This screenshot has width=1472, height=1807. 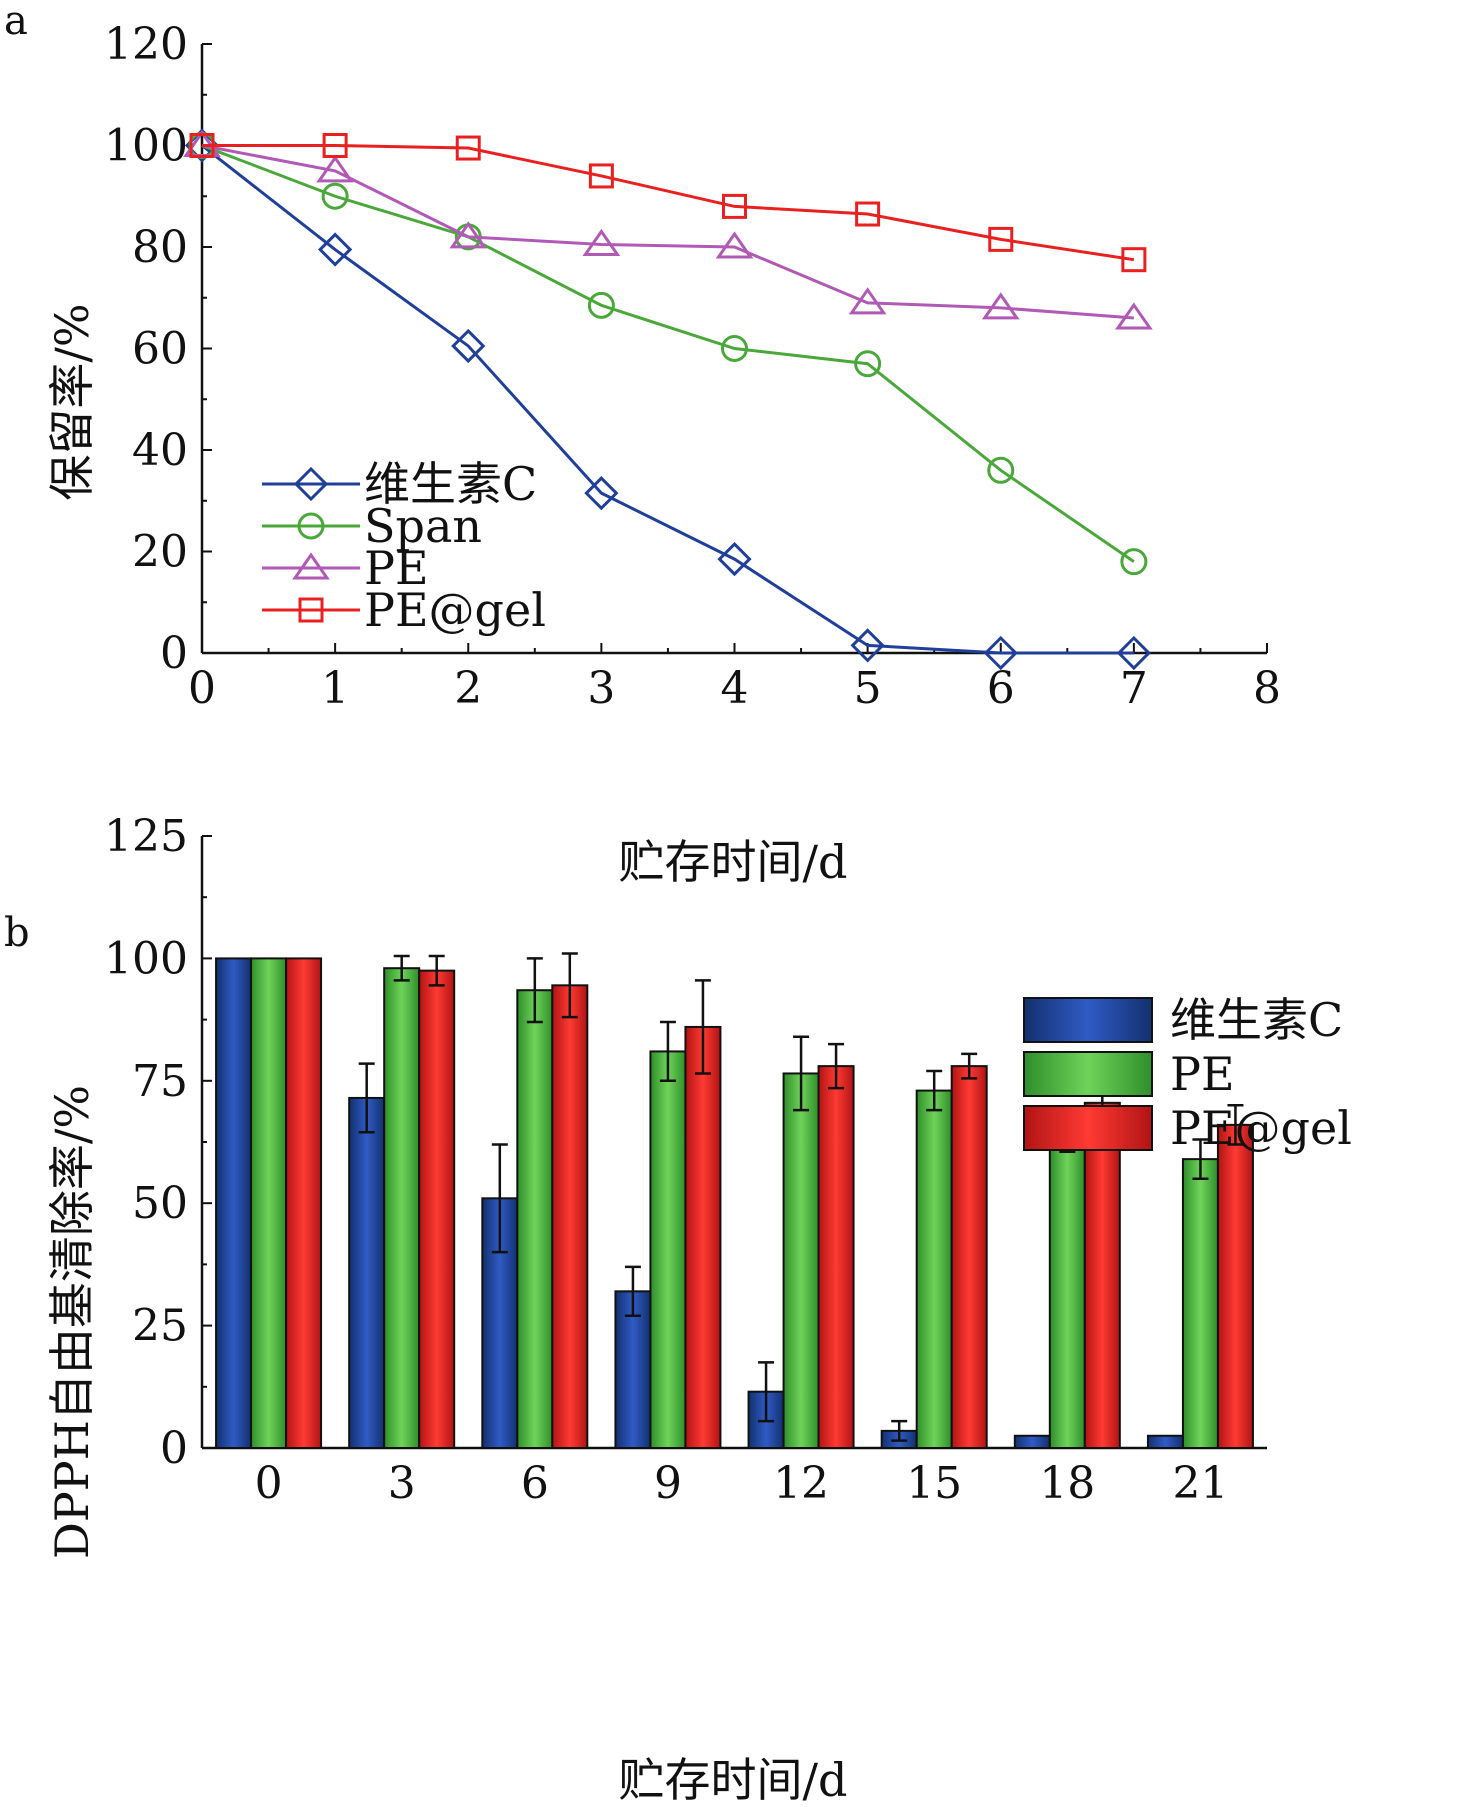 I want to click on legend-item-pe-gel-b: PE@gel, so click(x=1187, y=1128).